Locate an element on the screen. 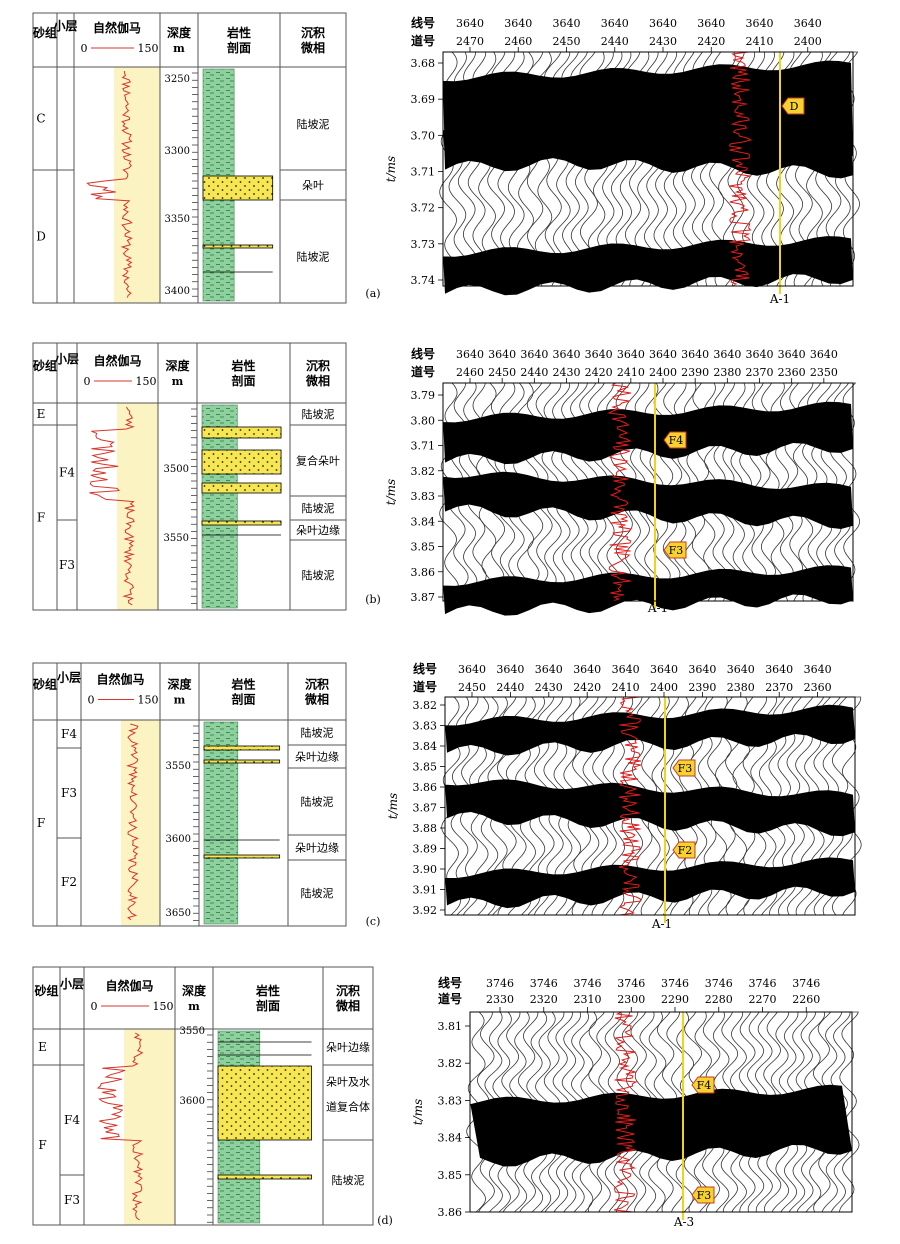 The width and height of the screenshot is (900, 1244). header-gamma-max: 150 is located at coordinates (163, 1006).